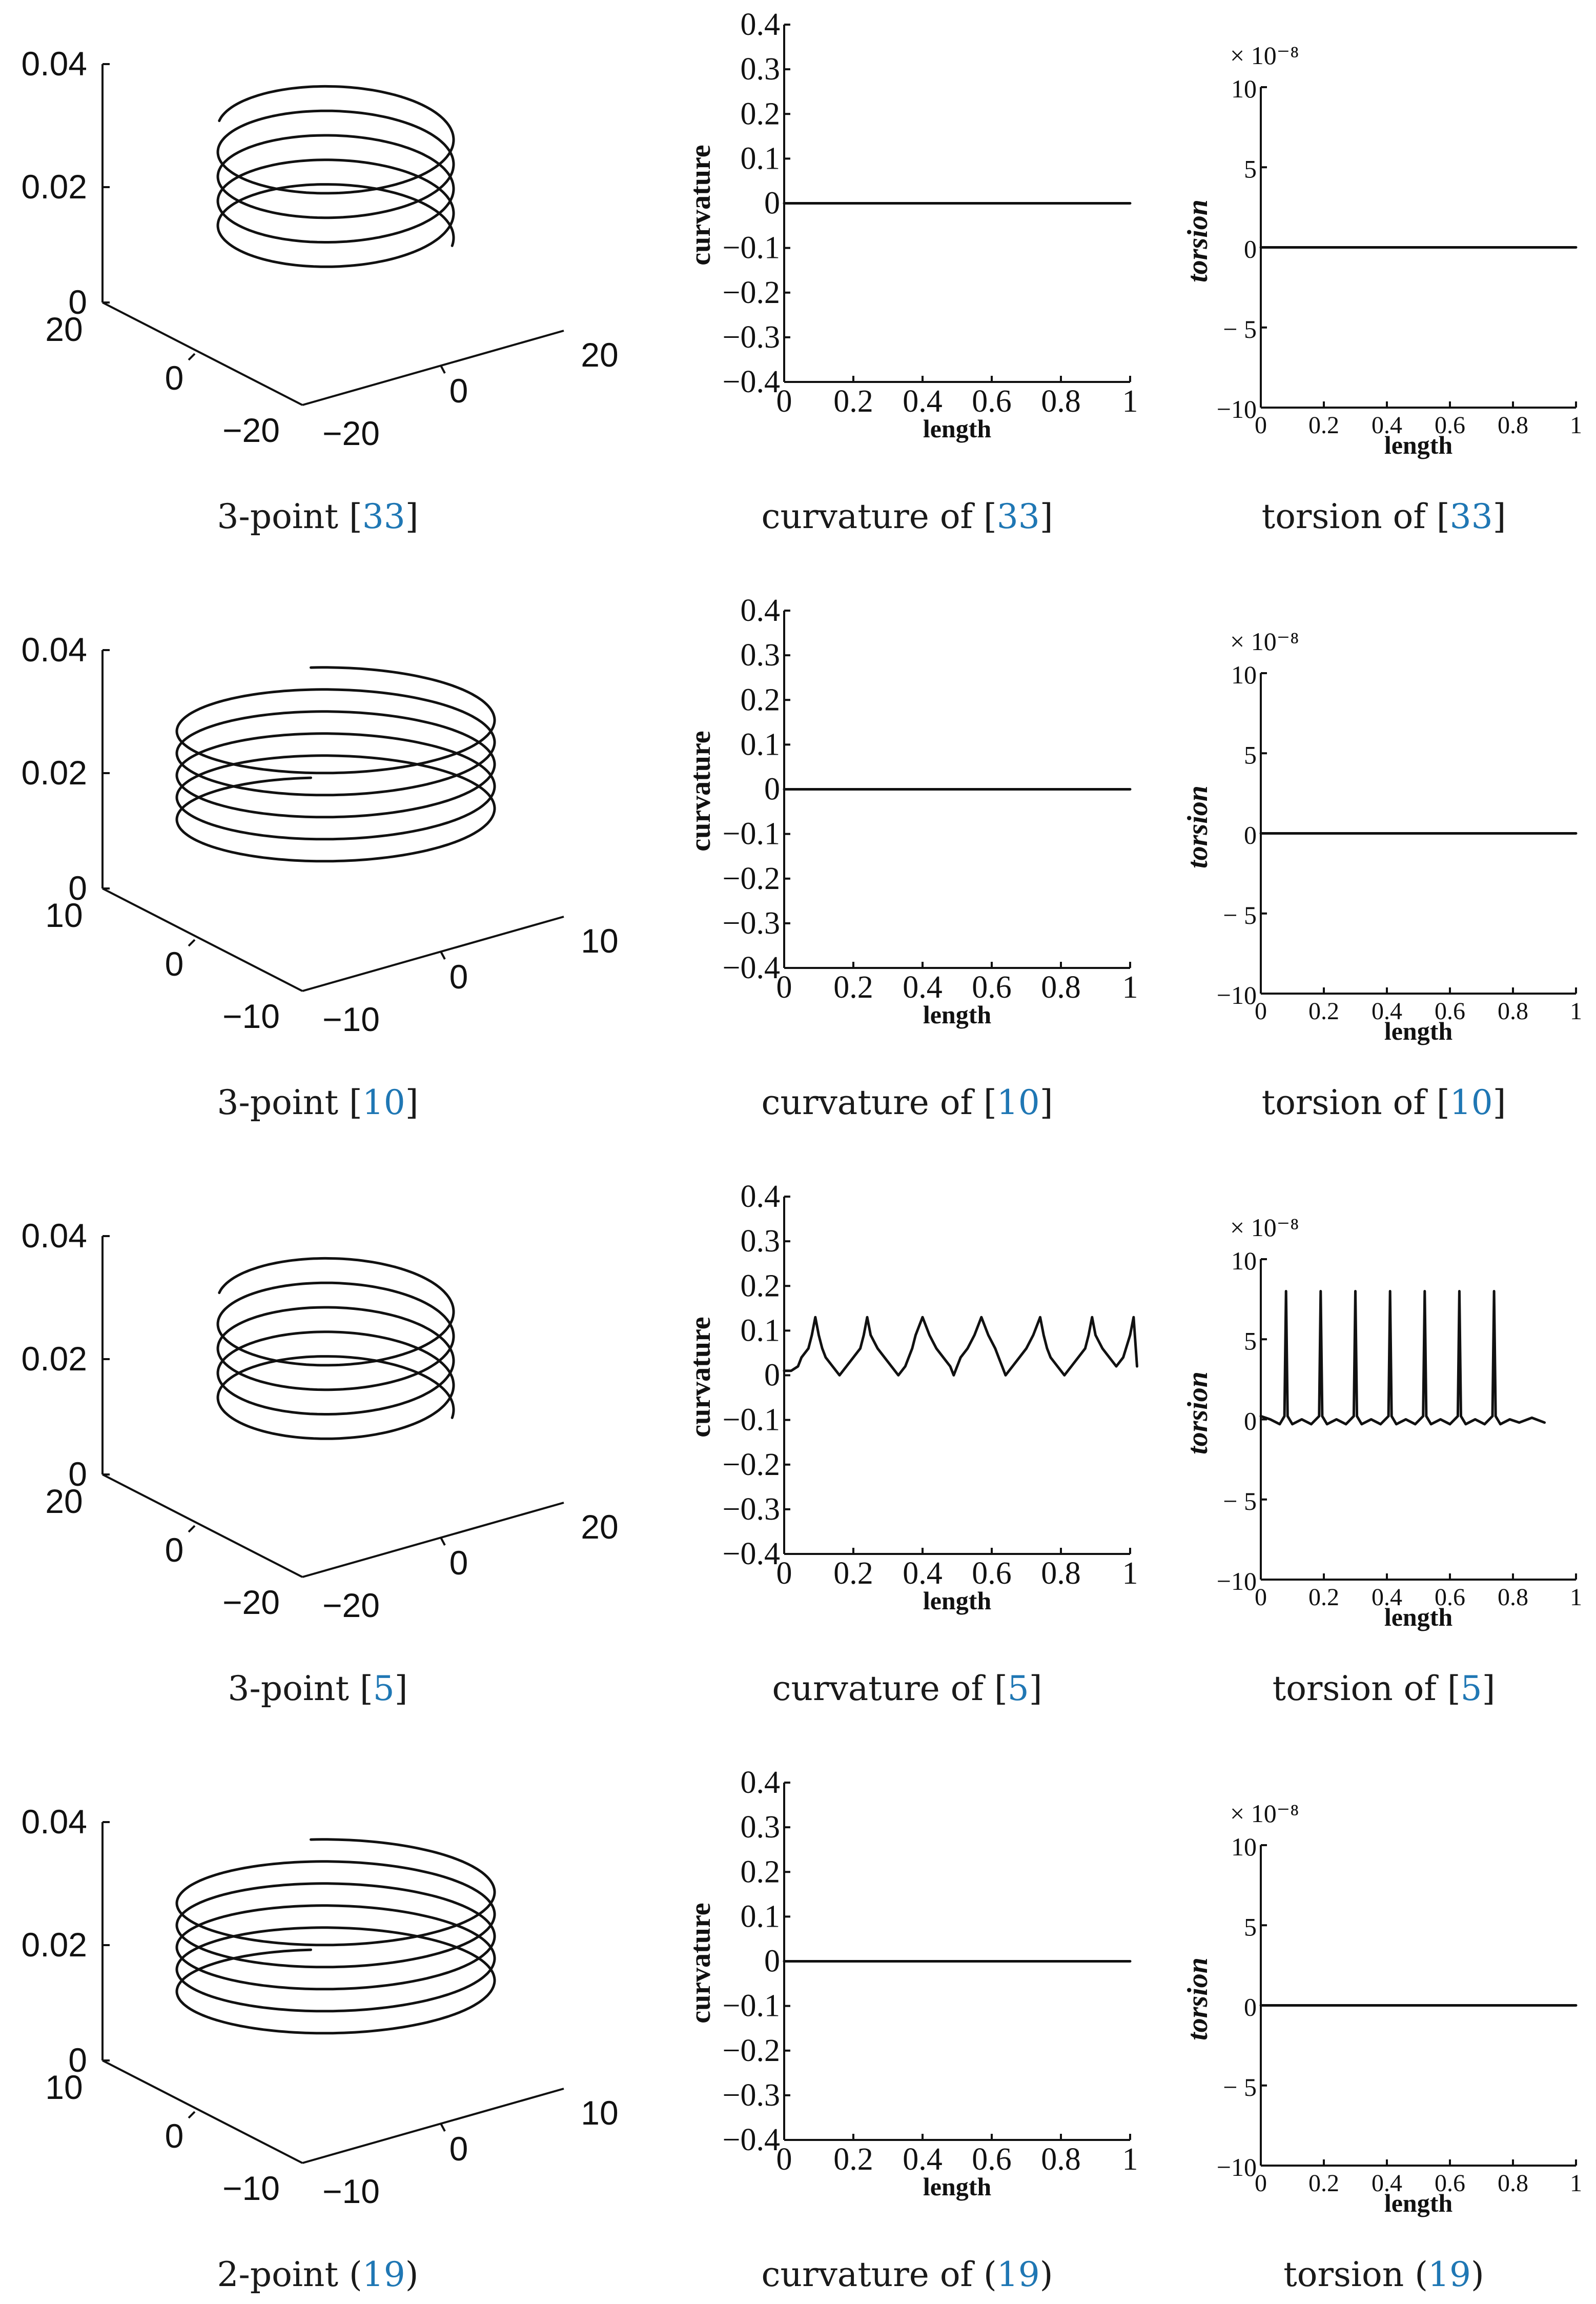  I want to click on y-tick-label: − 5, so click(1240, 2087).